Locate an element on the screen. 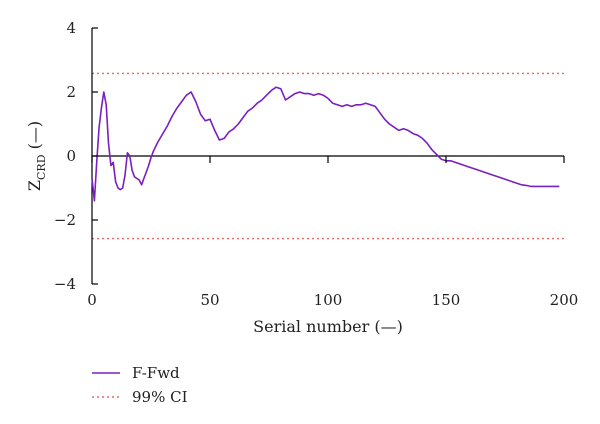  legend: F-Fwd 99% CI is located at coordinates (140, 385).